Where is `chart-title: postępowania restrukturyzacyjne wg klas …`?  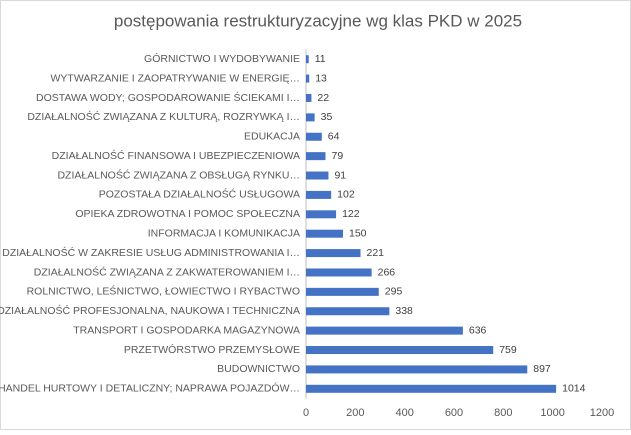 chart-title: postępowania restrukturyzacyjne wg klas … is located at coordinates (318, 20).